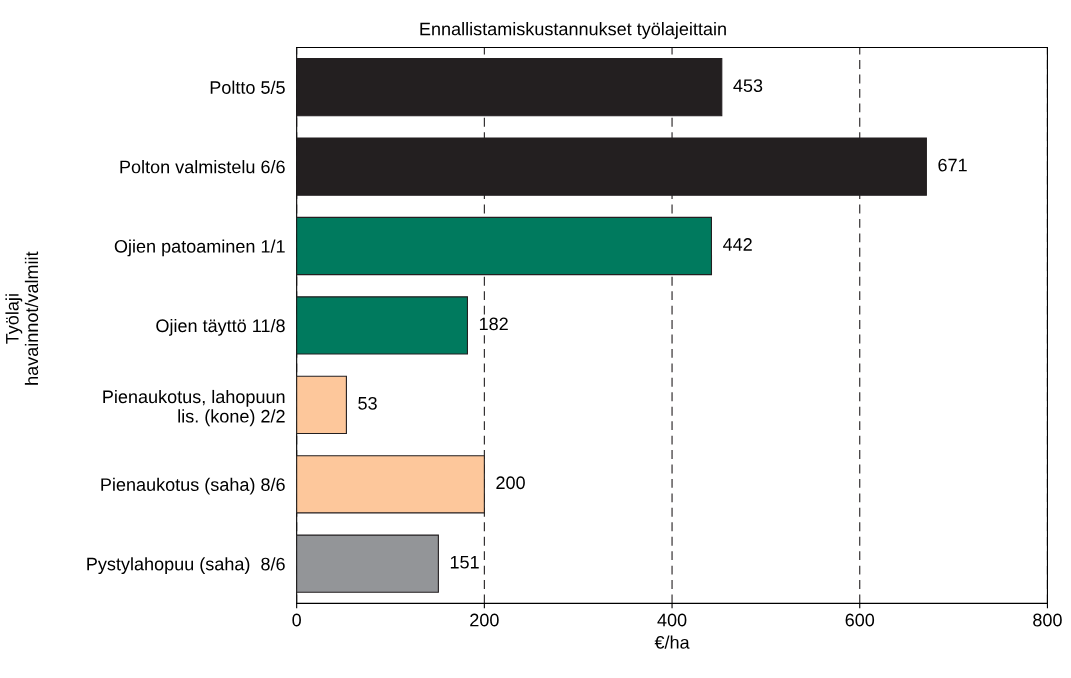 The image size is (1071, 678). Describe the element at coordinates (186, 565) in the screenshot. I see `y-tick-label: Pystylahopuu (saha) 8/6` at that location.